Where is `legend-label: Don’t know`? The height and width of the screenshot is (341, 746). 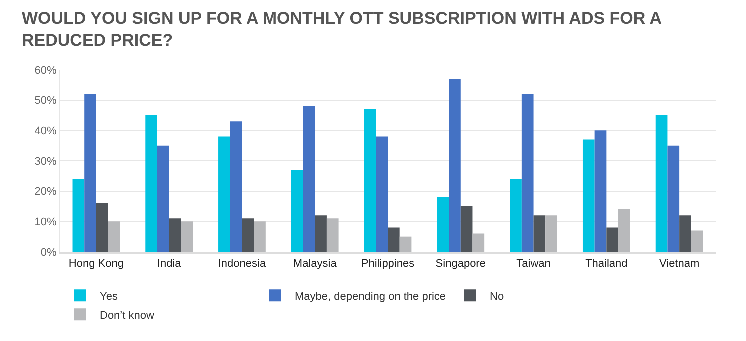 legend-label: Don’t know is located at coordinates (127, 316).